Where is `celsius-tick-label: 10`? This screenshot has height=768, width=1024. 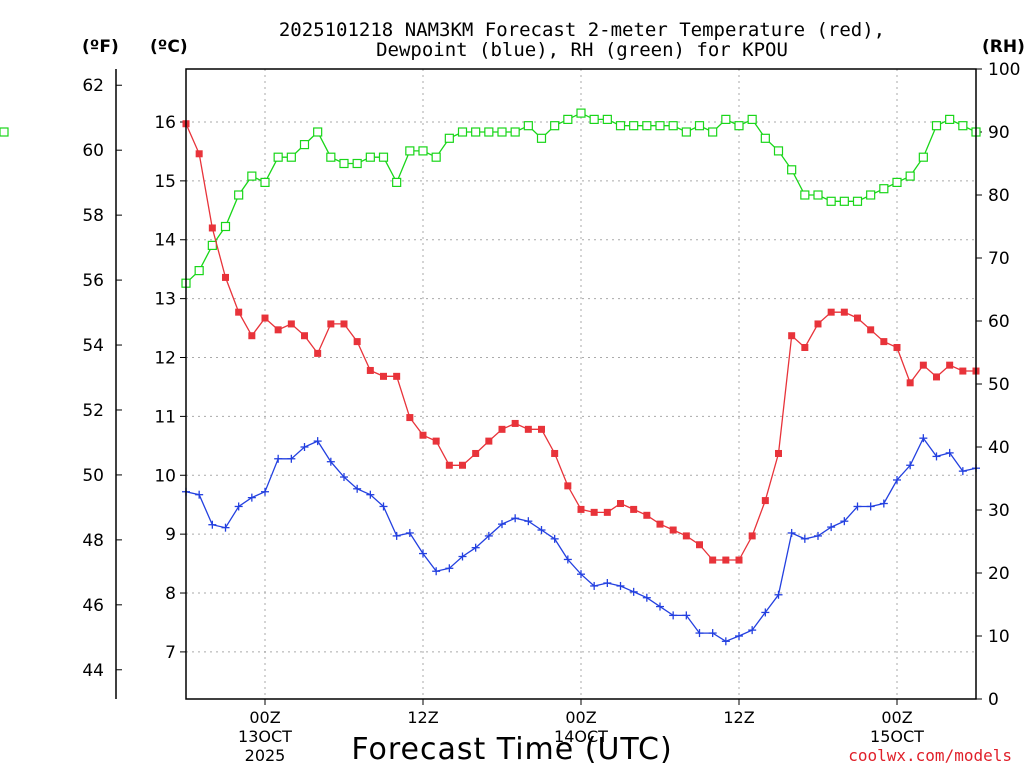
celsius-tick-label: 10 is located at coordinates (165, 476).